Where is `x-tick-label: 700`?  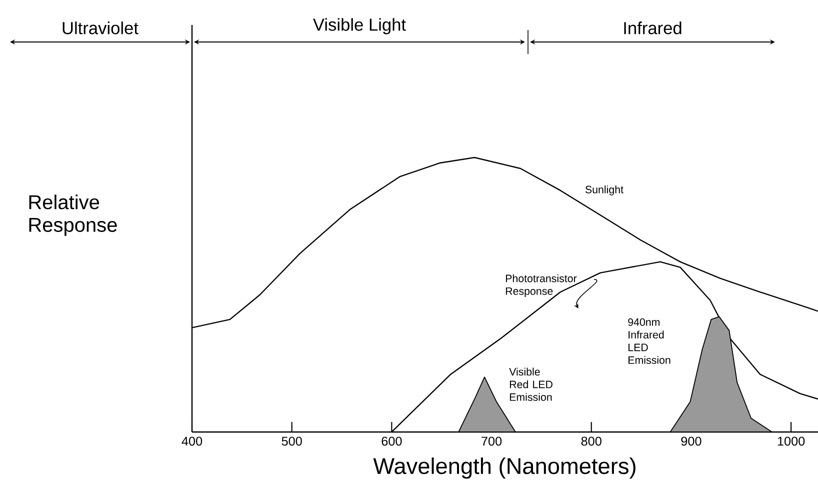 x-tick-label: 700 is located at coordinates (492, 441).